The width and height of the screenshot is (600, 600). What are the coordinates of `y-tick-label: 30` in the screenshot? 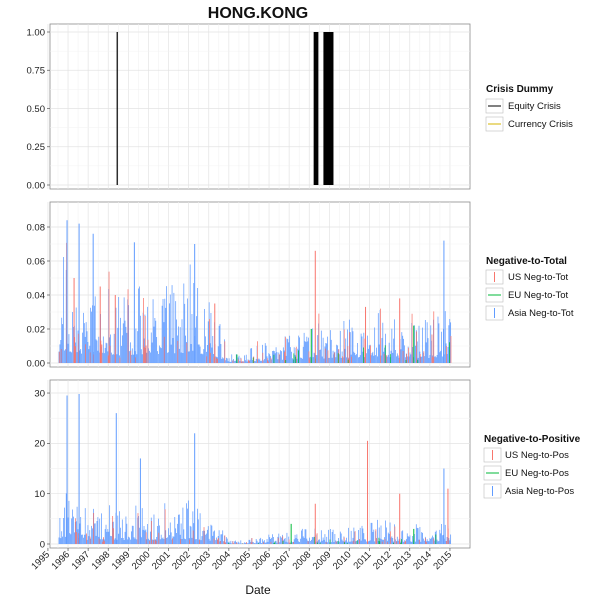 It's located at (39, 393).